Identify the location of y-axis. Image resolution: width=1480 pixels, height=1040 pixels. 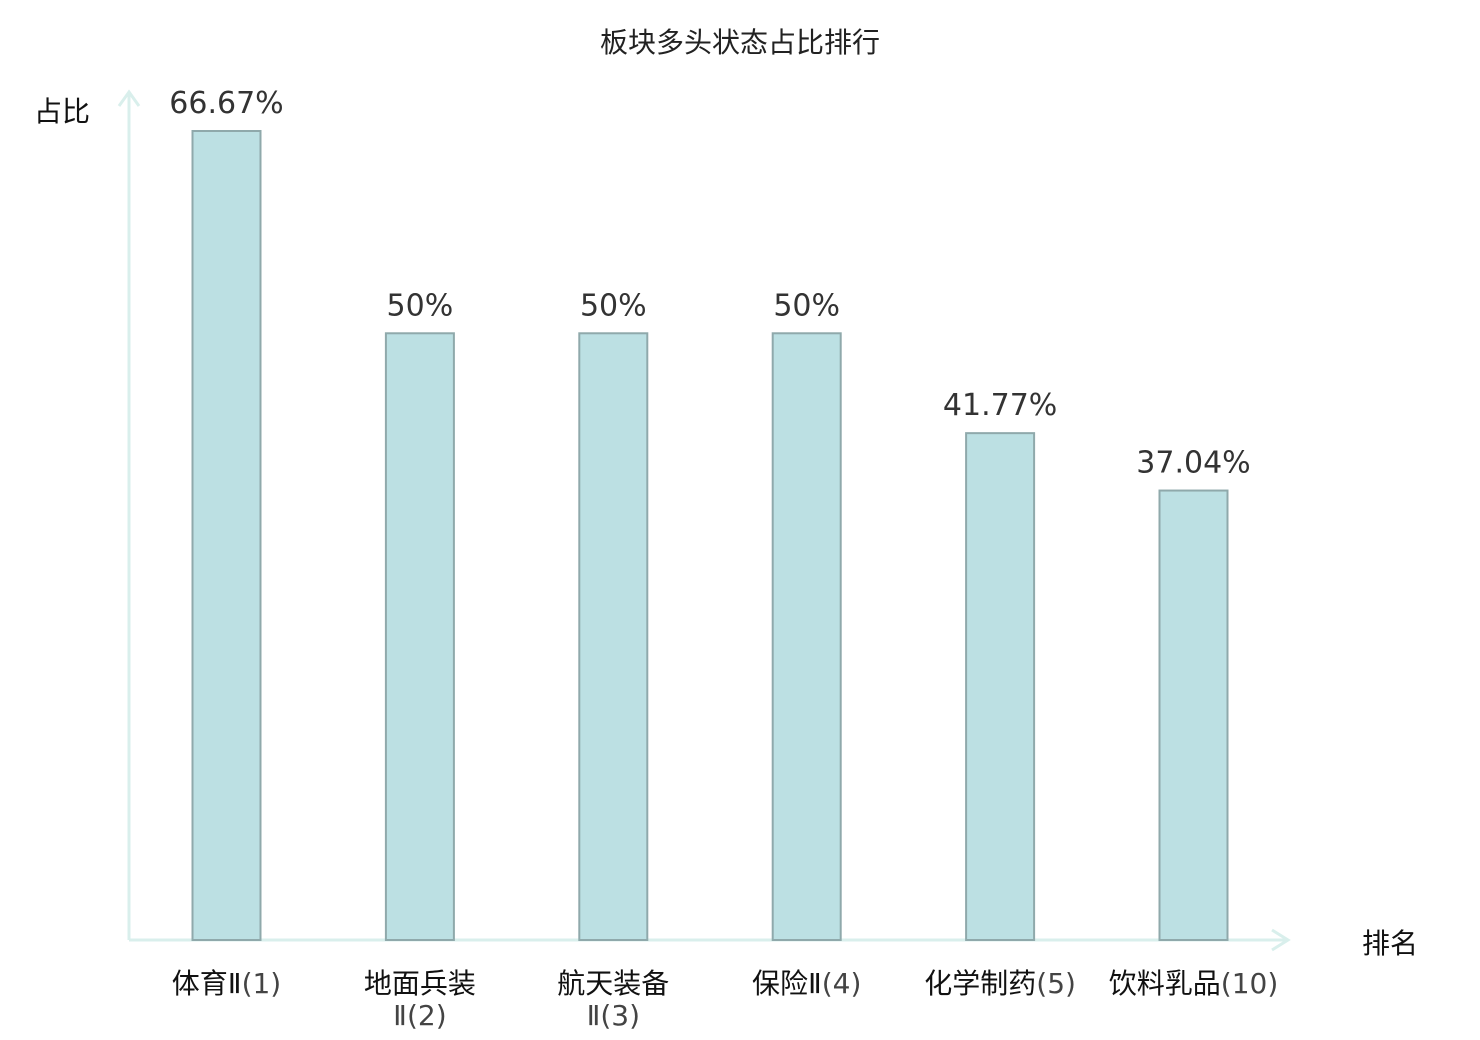
(129, 514).